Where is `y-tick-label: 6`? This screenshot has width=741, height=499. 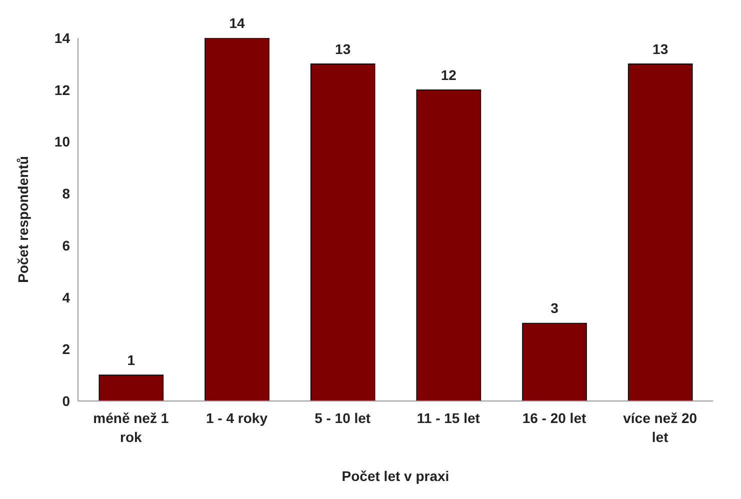 y-tick-label: 6 is located at coordinates (66, 245).